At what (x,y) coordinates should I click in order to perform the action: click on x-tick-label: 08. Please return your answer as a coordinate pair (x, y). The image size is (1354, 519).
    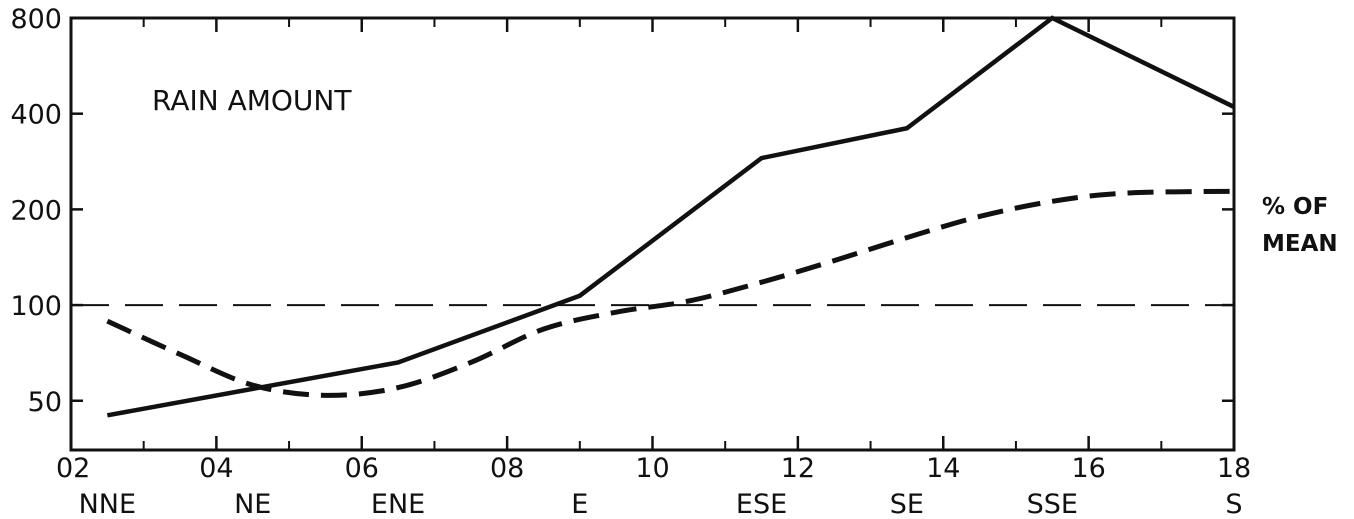
    Looking at the image, I should click on (507, 468).